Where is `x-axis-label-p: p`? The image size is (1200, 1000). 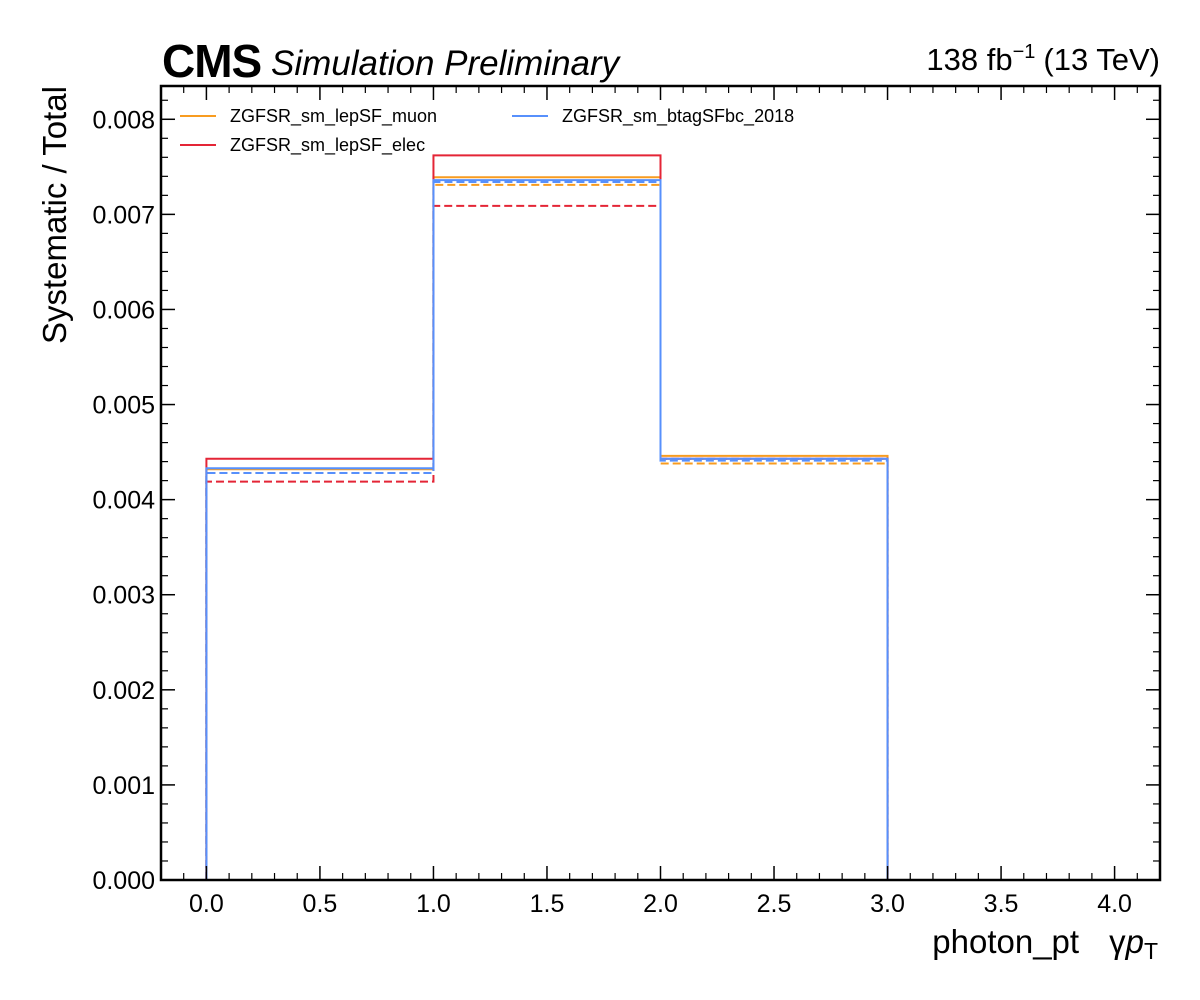
x-axis-label-p: p is located at coordinates (1134, 941).